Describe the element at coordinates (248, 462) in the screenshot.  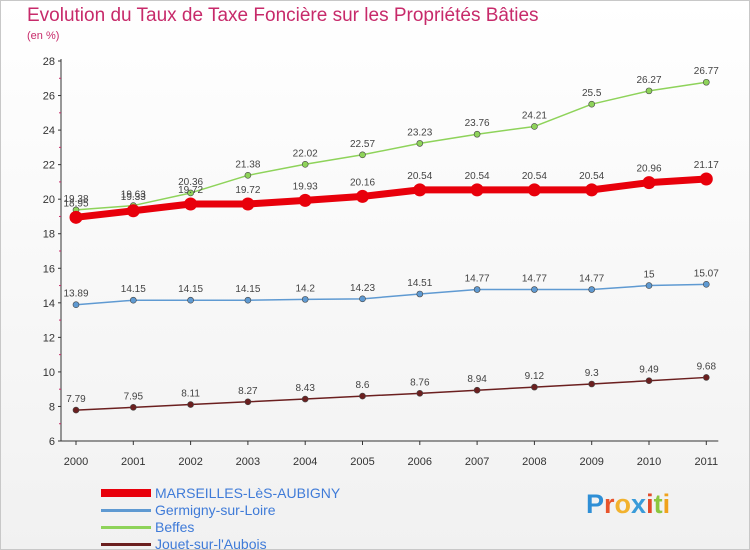
I see `x-tick-label: 2003` at that location.